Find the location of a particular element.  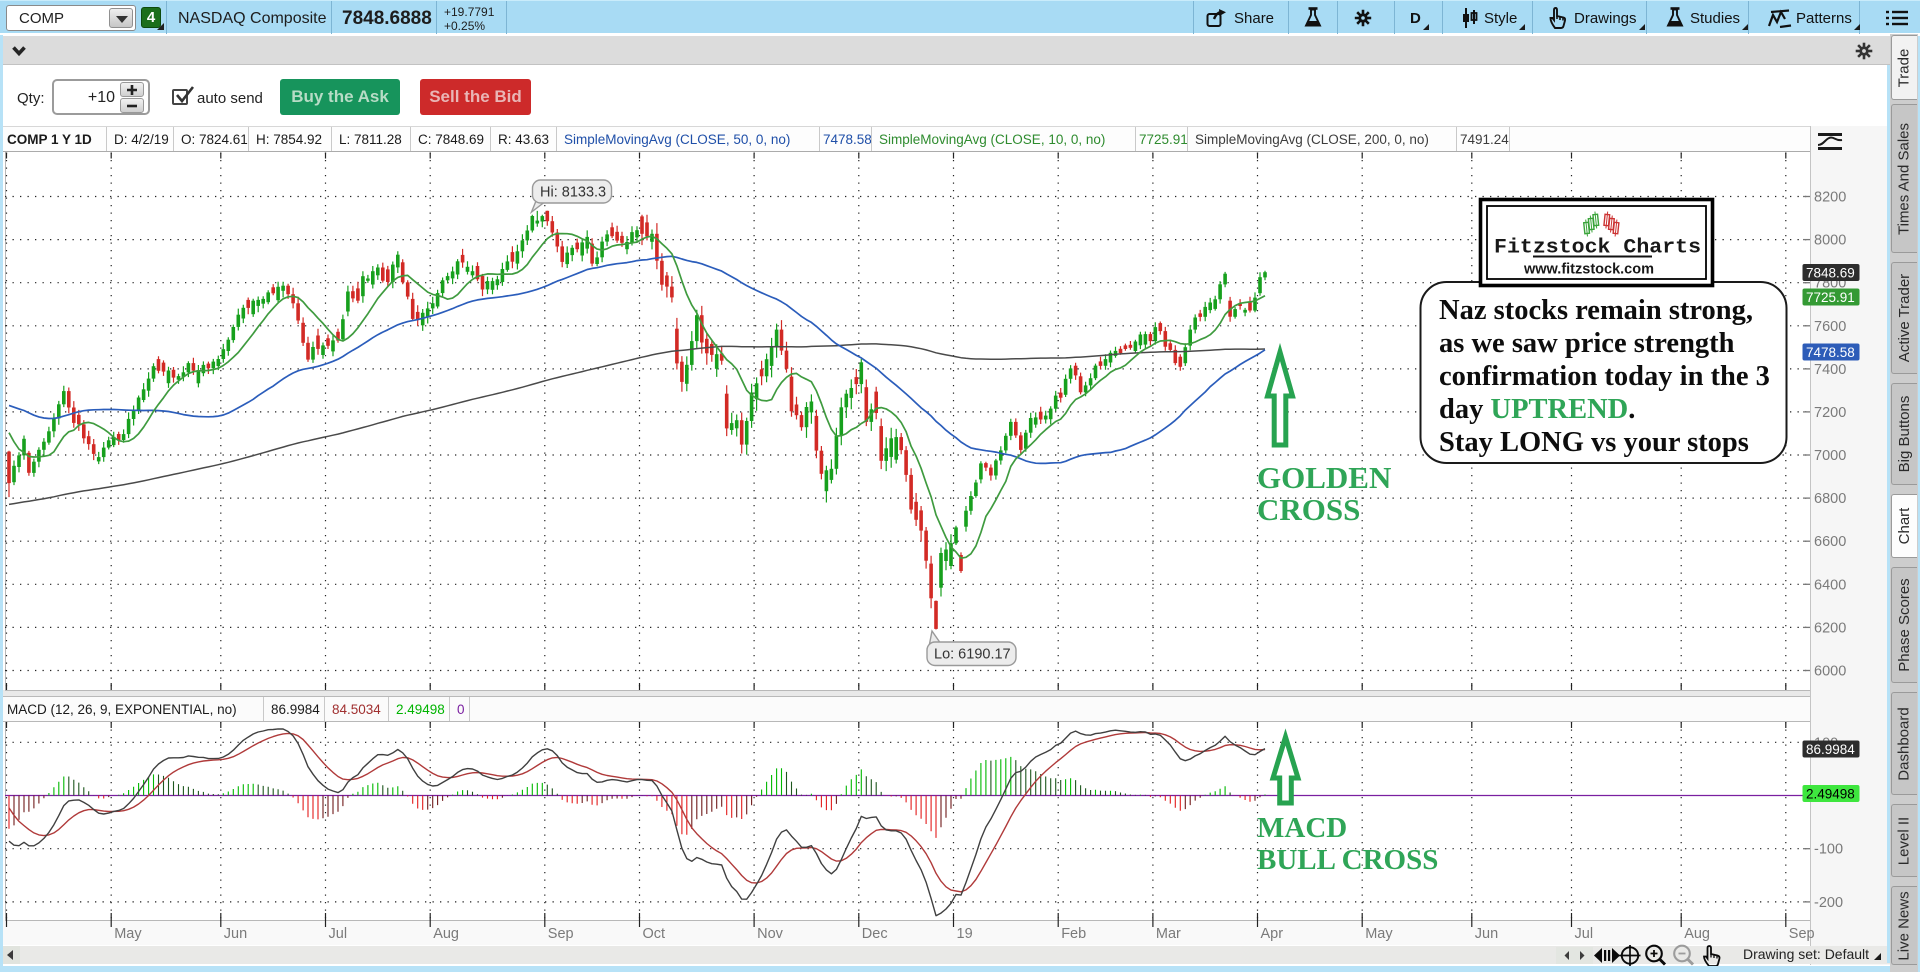

svg-text: 6200 is located at coordinates (1830, 628).